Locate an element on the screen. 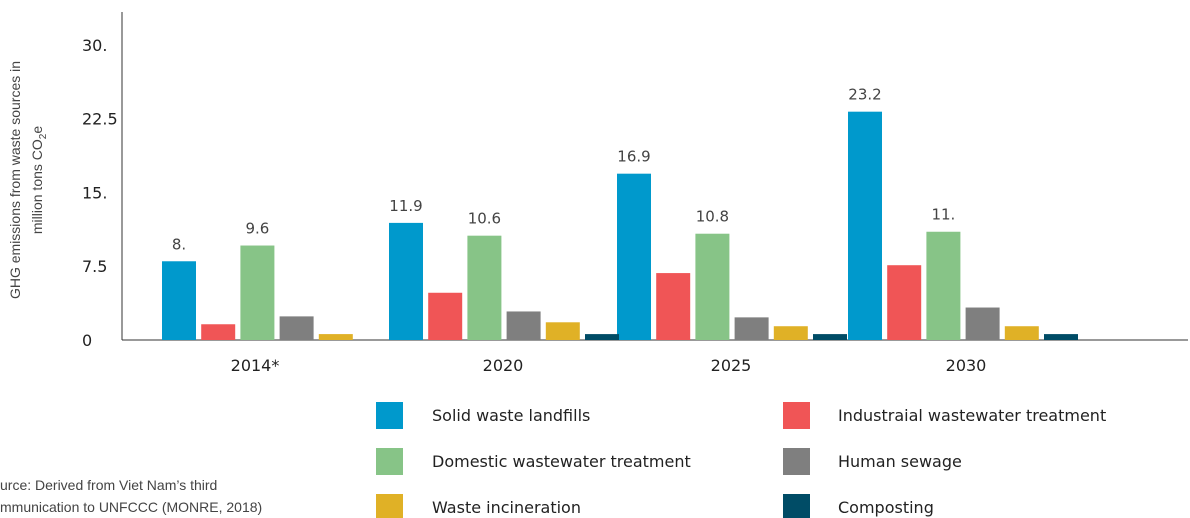 Image resolution: width=1190 pixels, height=518 pixels. bar-domestic-wastewater-treatment-2030 is located at coordinates (943, 285).